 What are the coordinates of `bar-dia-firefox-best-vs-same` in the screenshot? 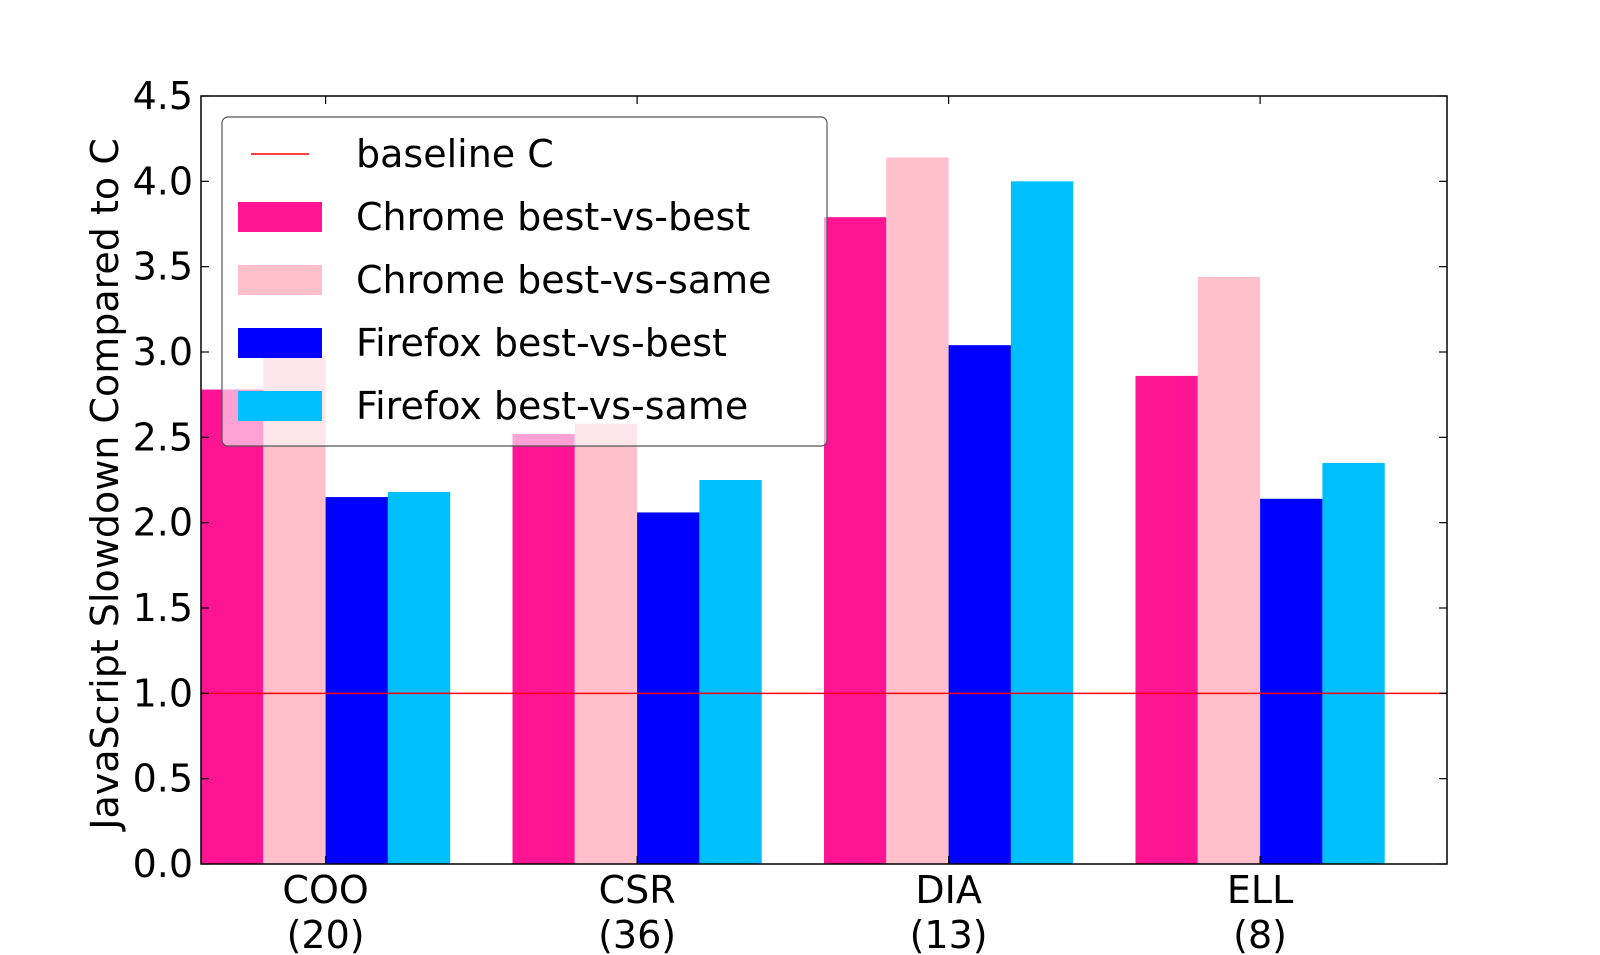 It's located at (1042, 523).